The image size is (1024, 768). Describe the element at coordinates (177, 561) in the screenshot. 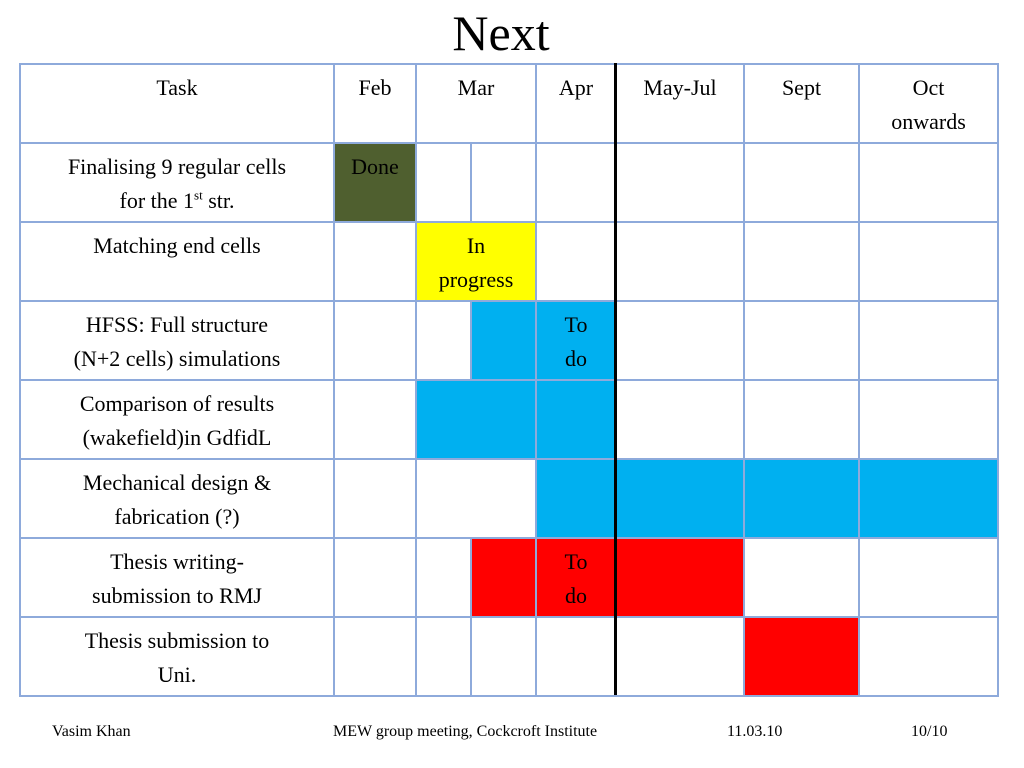

I see `task-line1: Thesis writing-` at that location.